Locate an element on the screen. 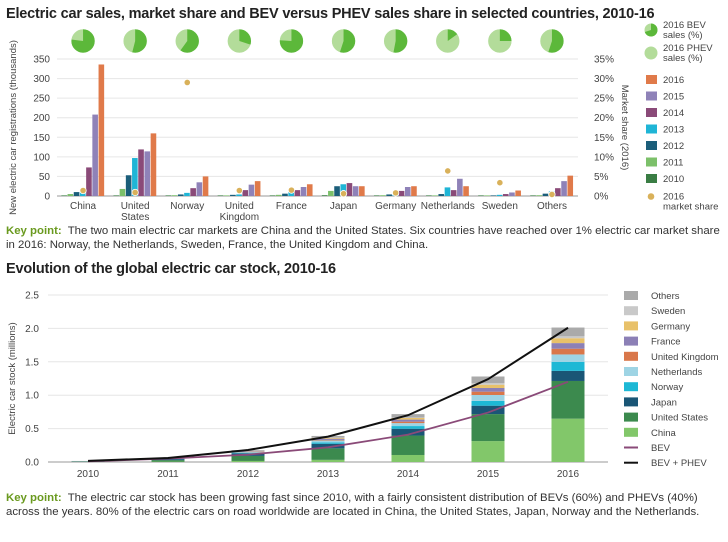 This screenshot has height=542, width=728. y-tick-label: 200 is located at coordinates (41, 118).